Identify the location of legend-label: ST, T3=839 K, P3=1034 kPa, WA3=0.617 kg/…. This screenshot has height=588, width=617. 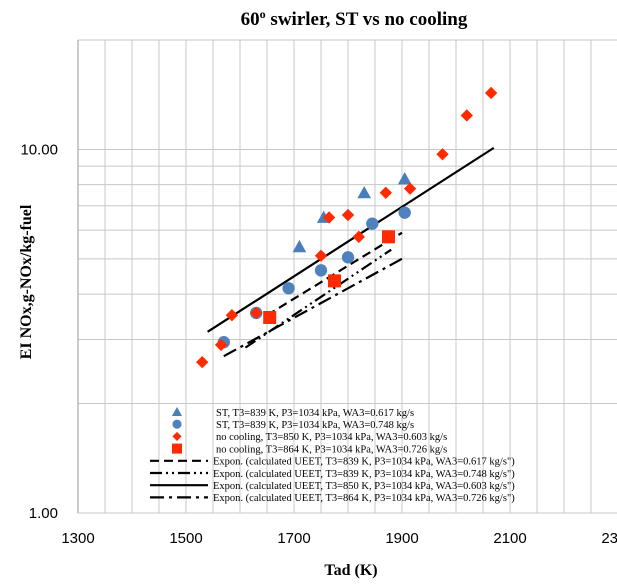
(315, 413).